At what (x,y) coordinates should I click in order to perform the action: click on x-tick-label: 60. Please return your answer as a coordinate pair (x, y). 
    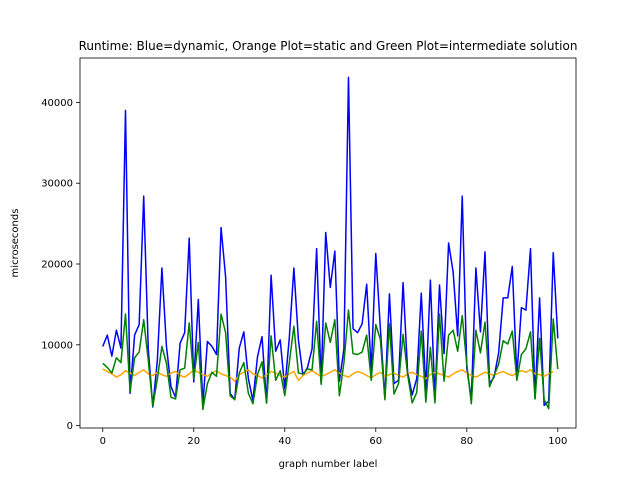
    Looking at the image, I should click on (375, 441).